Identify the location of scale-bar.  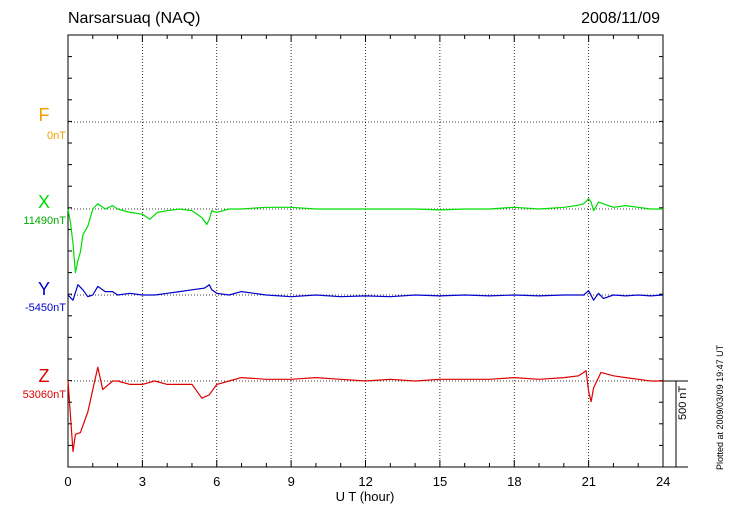
(675, 424).